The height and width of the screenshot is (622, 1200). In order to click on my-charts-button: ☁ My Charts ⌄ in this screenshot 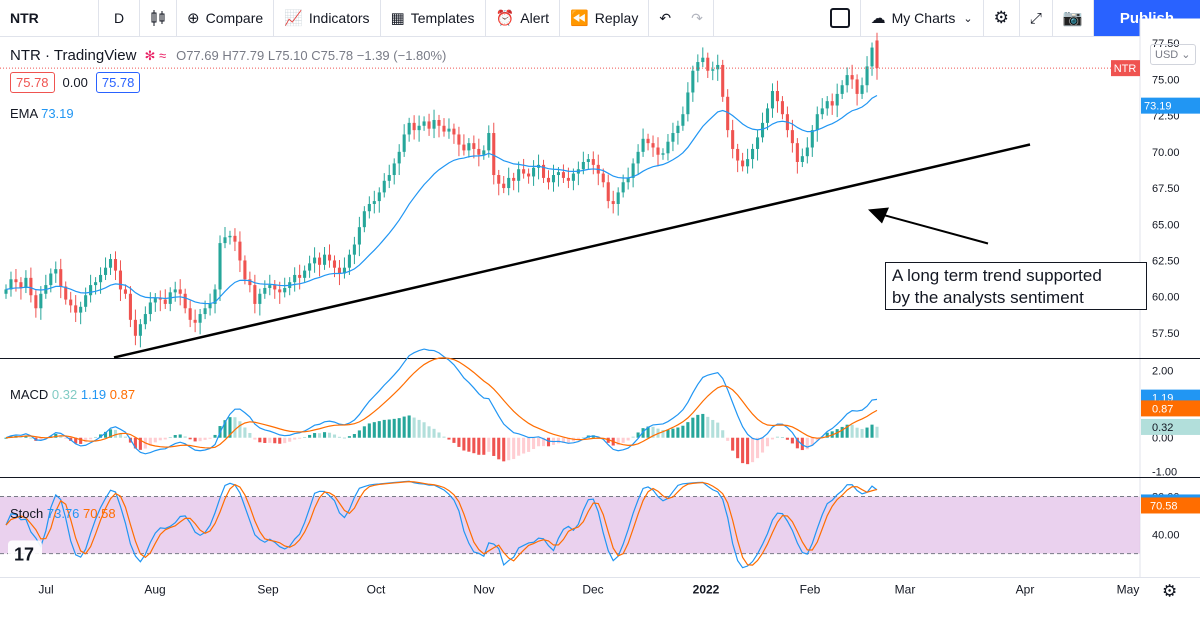, I will do `click(922, 18)`.